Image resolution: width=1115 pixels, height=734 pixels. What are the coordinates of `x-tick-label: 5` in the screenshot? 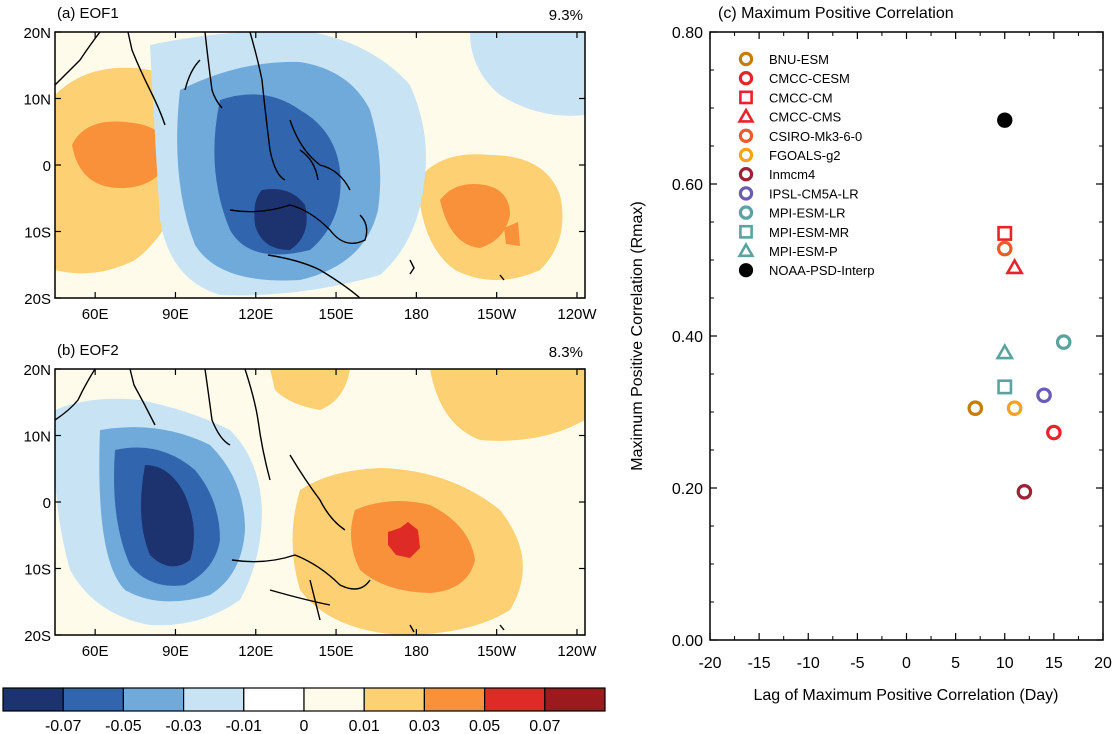 It's located at (955, 663).